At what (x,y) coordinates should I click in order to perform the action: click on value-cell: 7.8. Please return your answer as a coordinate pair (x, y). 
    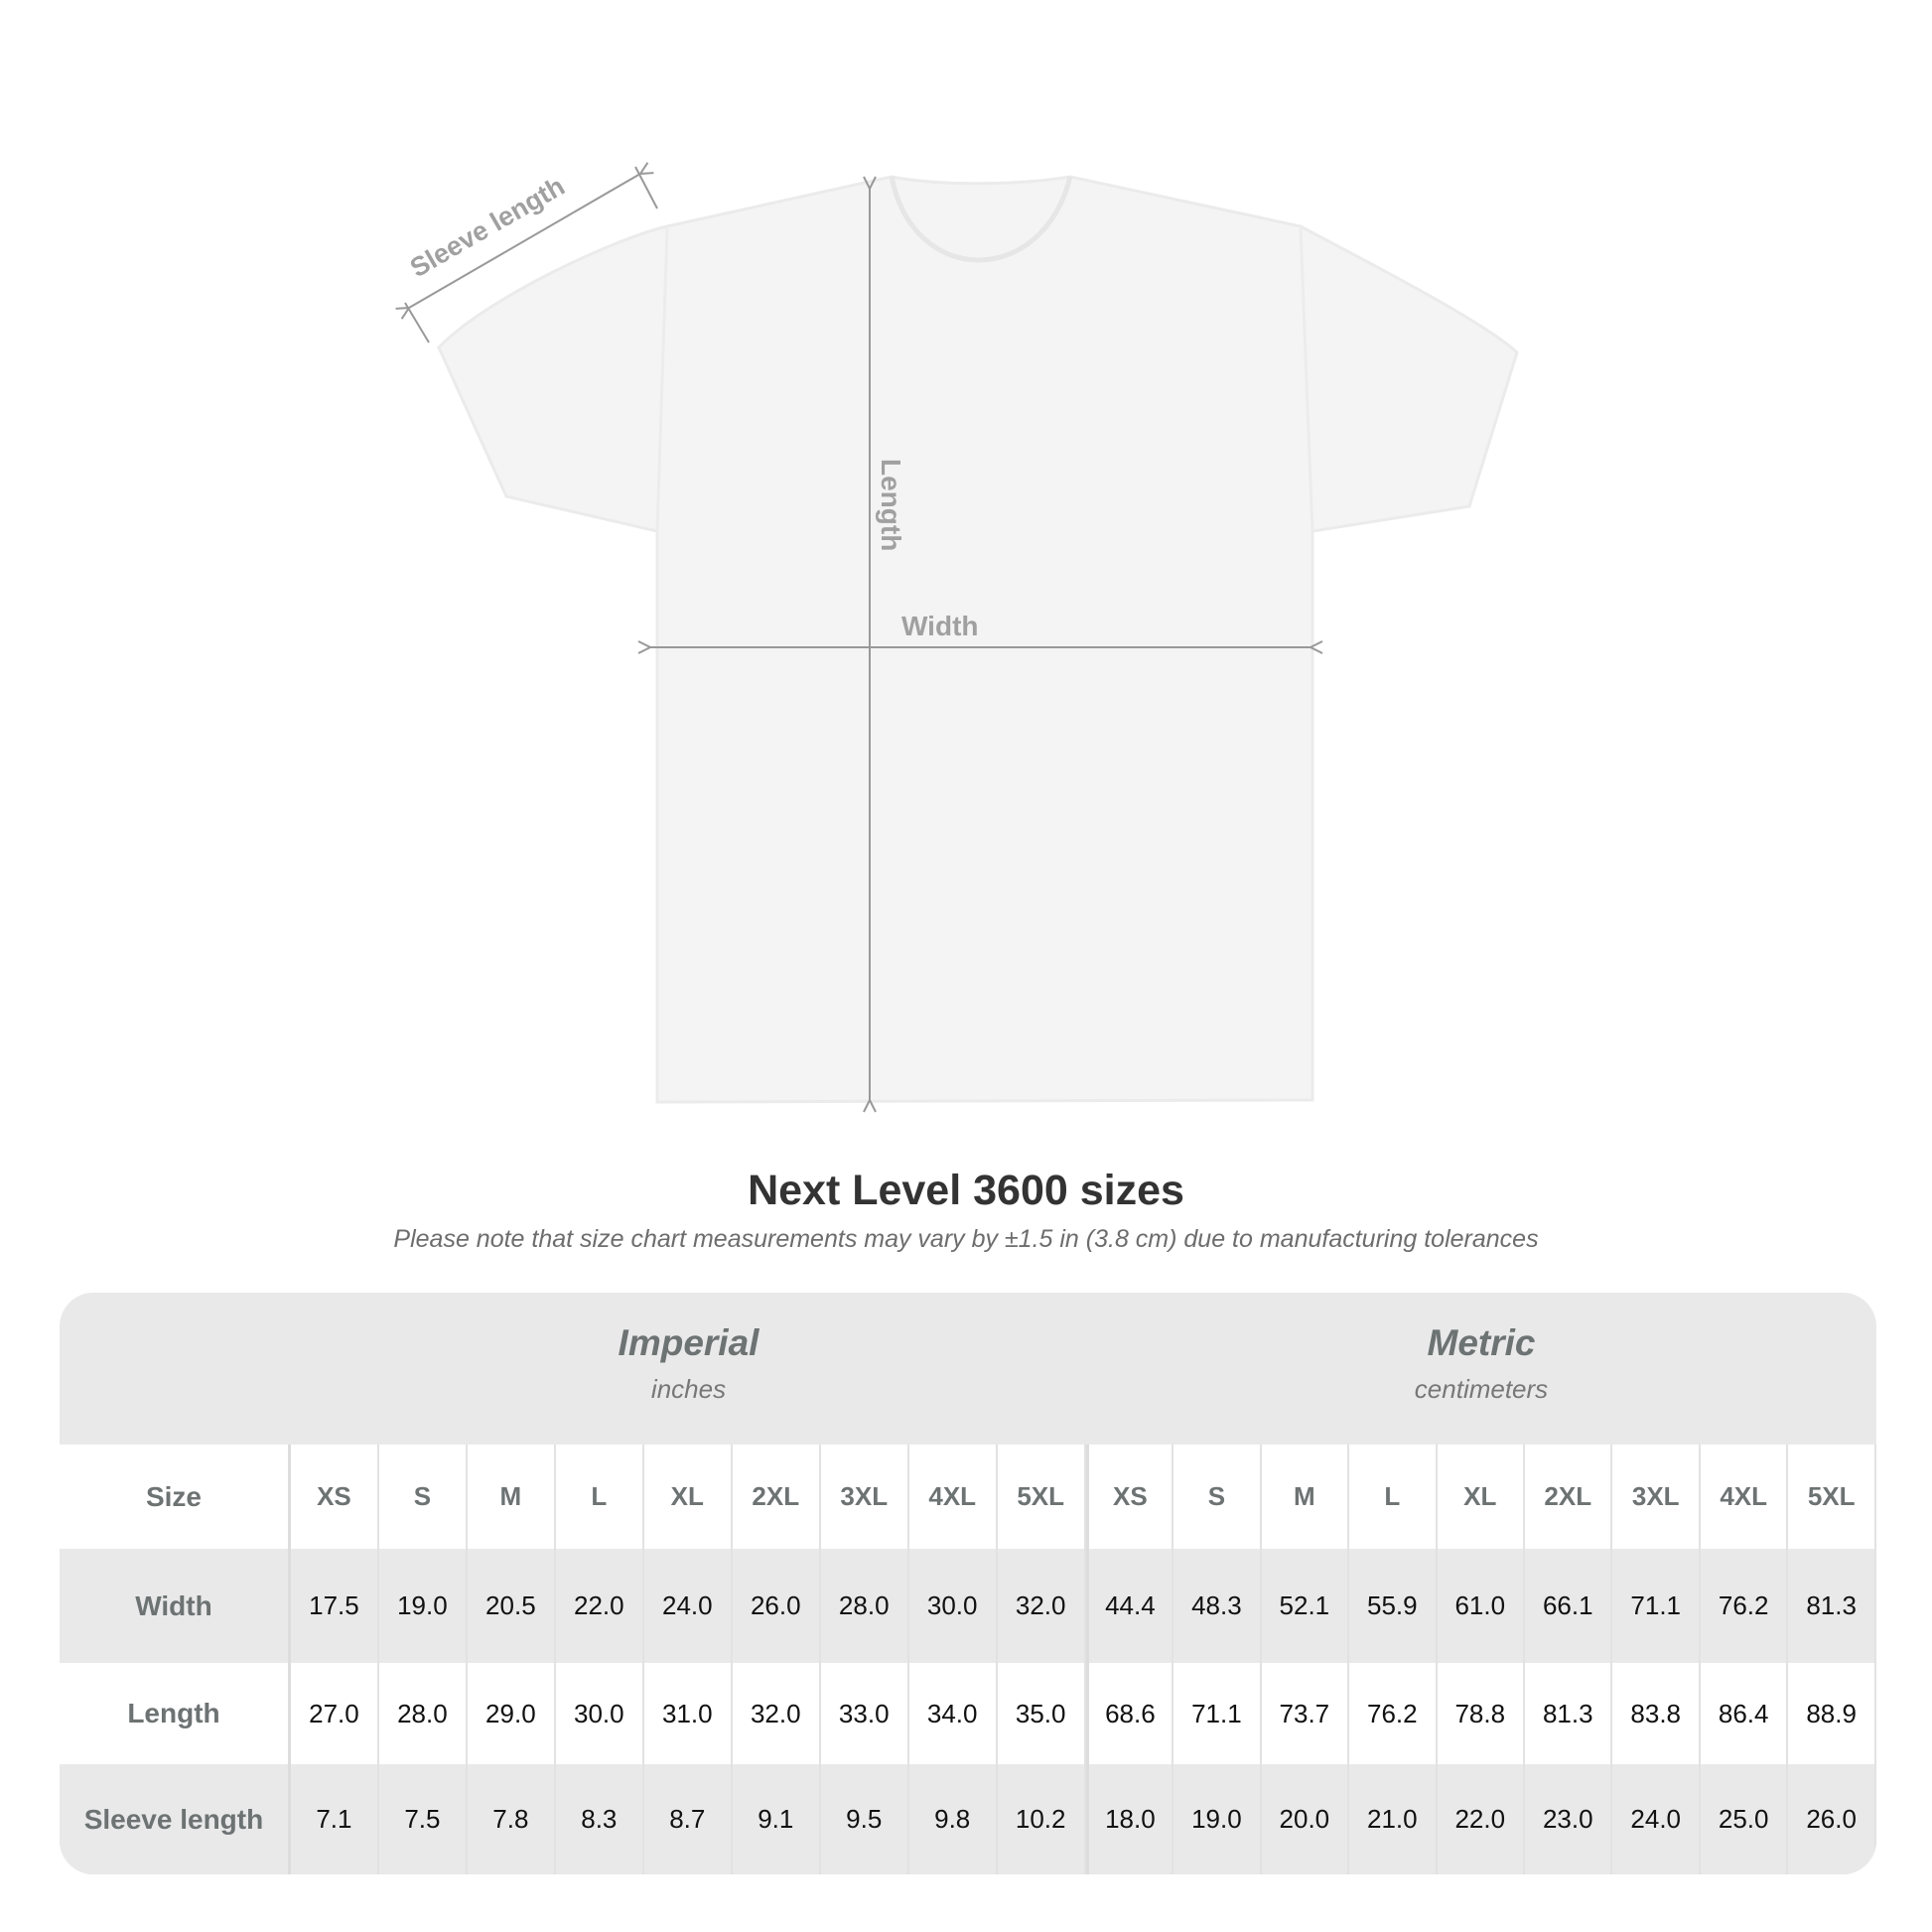
    Looking at the image, I should click on (512, 1819).